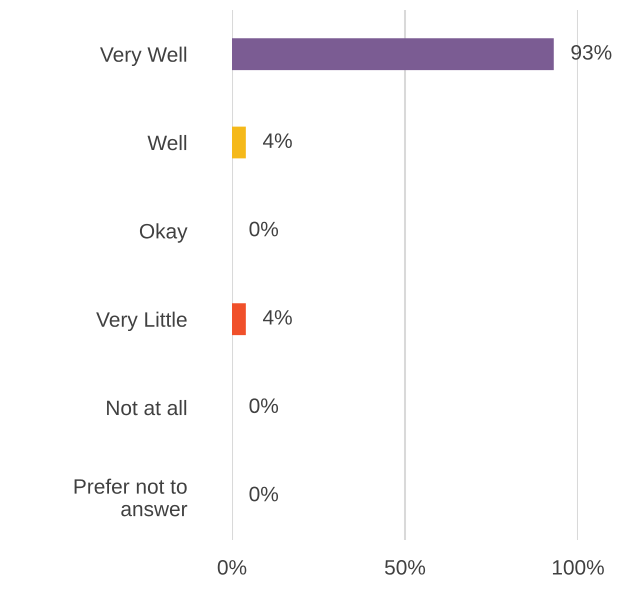 The height and width of the screenshot is (600, 635). What do you see at coordinates (405, 567) in the screenshot?
I see `x-tick-label: 50%` at bounding box center [405, 567].